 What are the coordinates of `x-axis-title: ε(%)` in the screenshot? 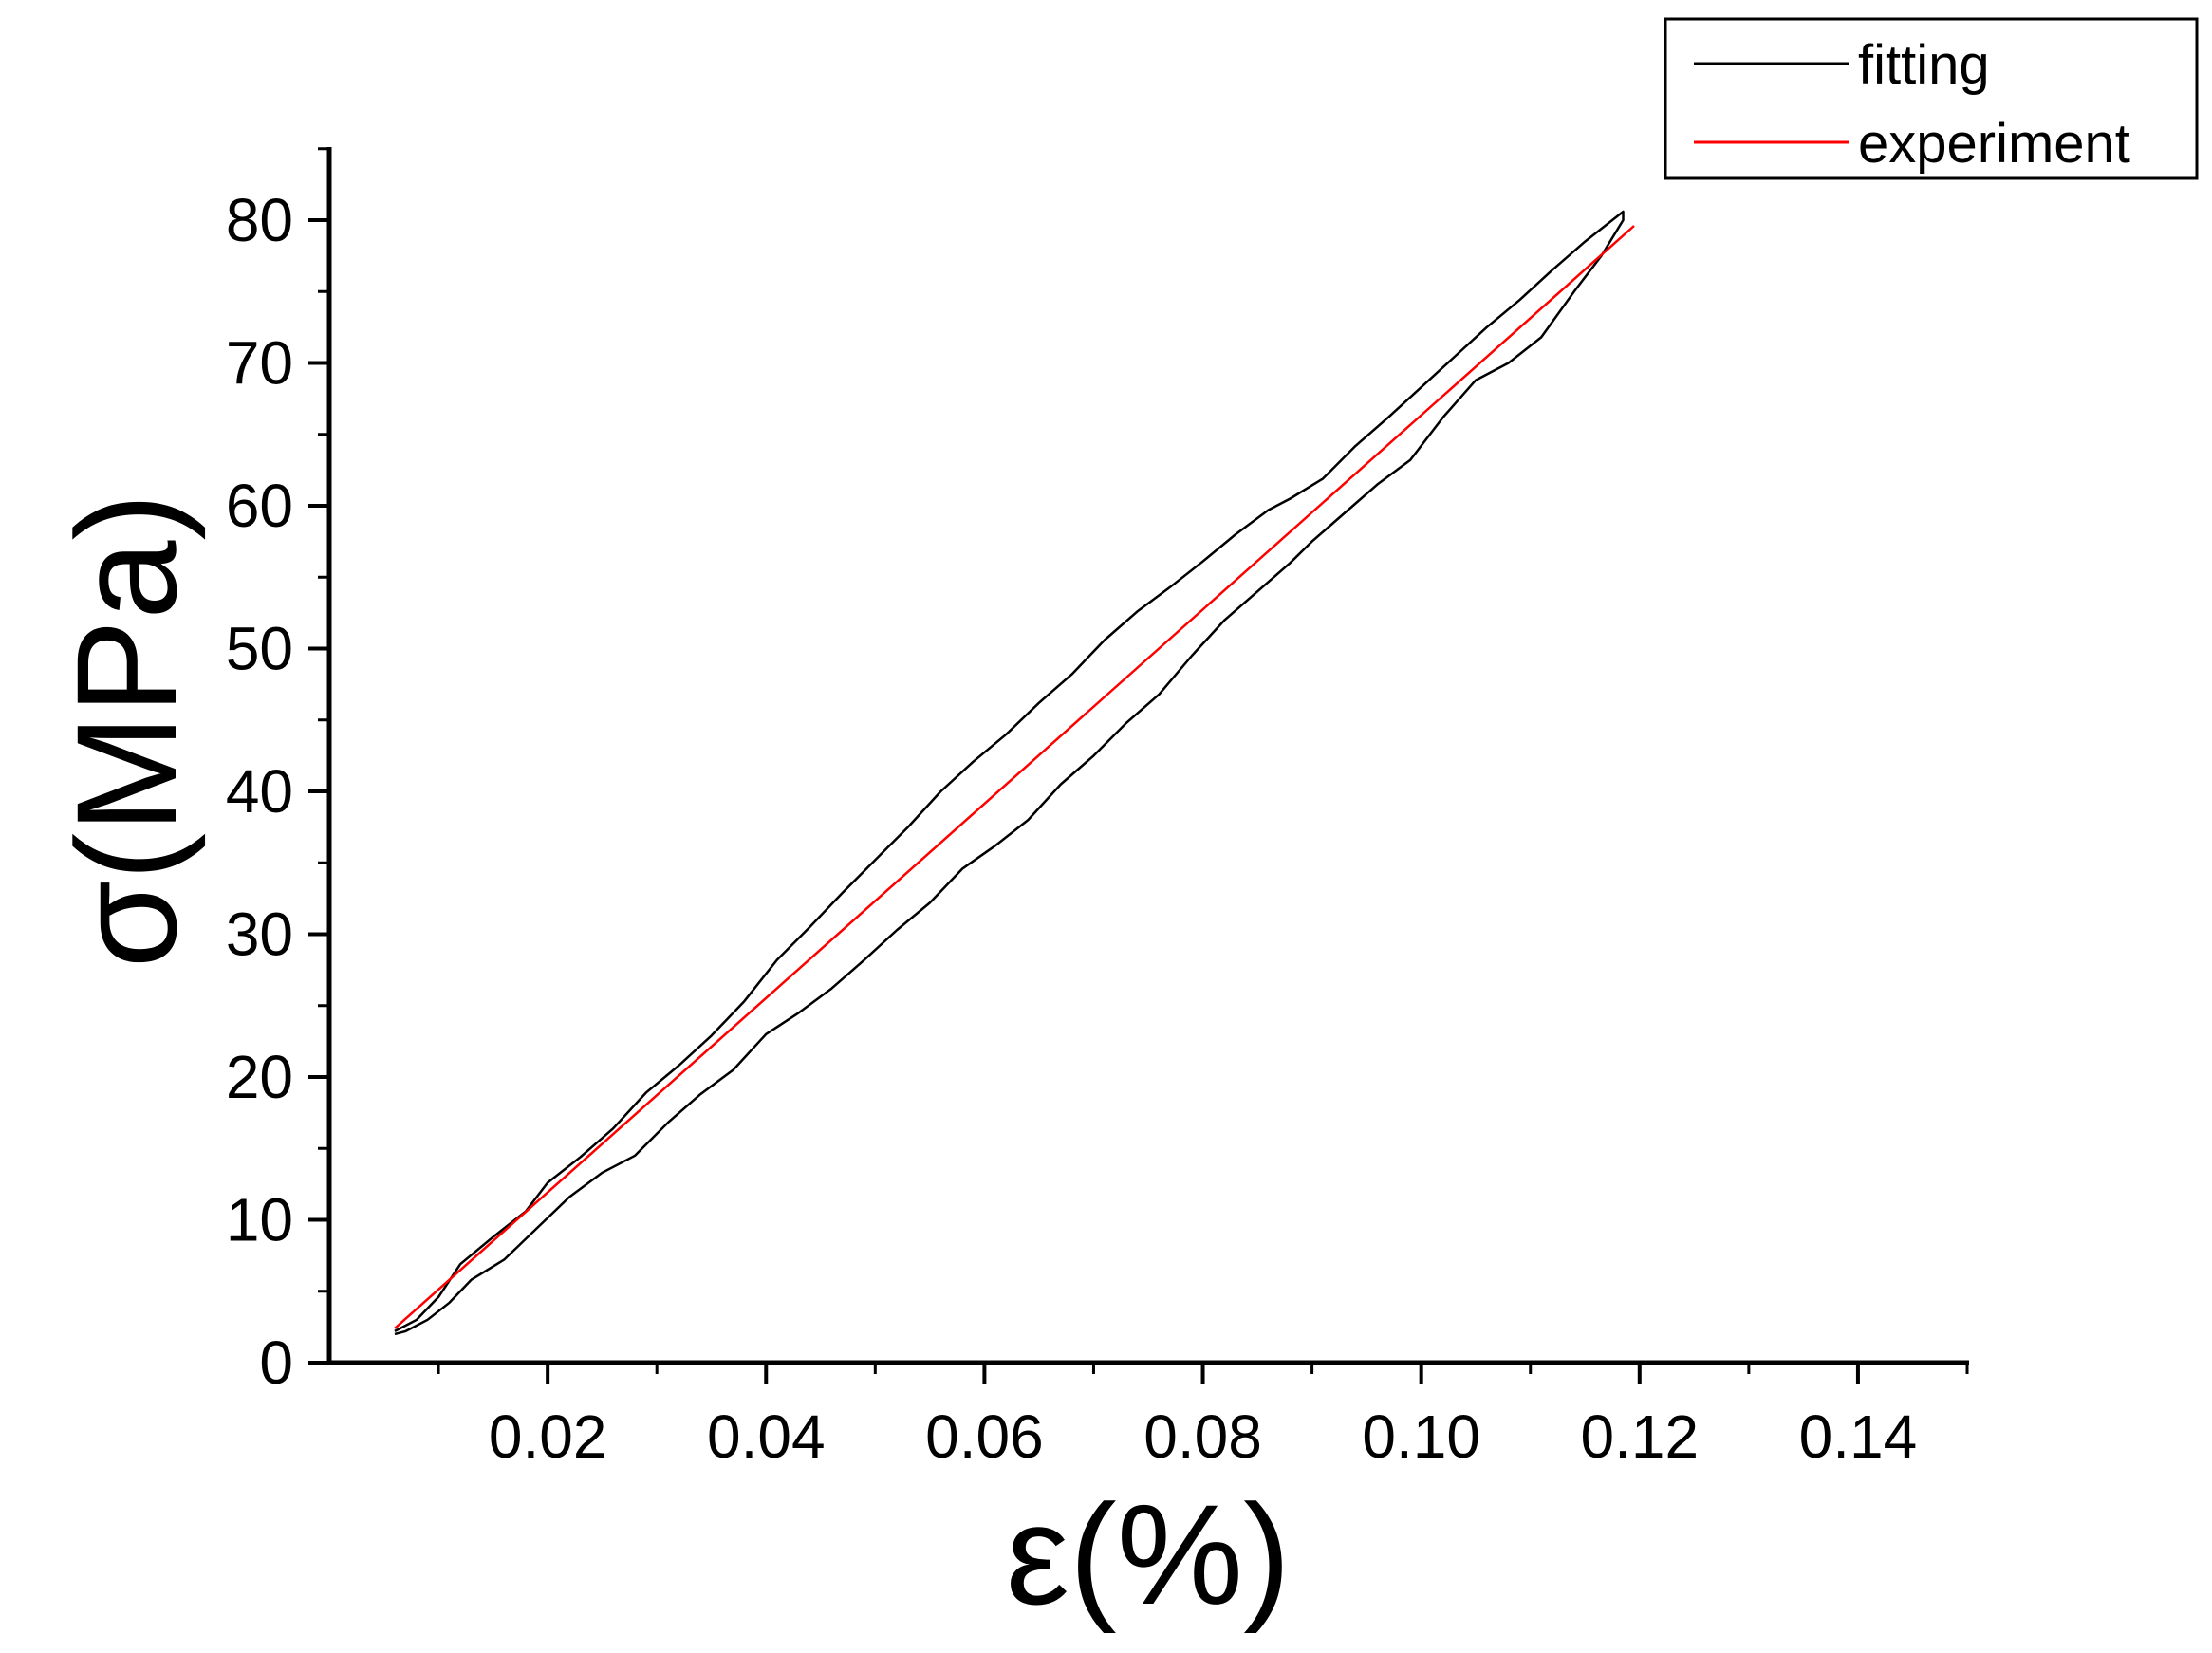 It's located at (1149, 1554).